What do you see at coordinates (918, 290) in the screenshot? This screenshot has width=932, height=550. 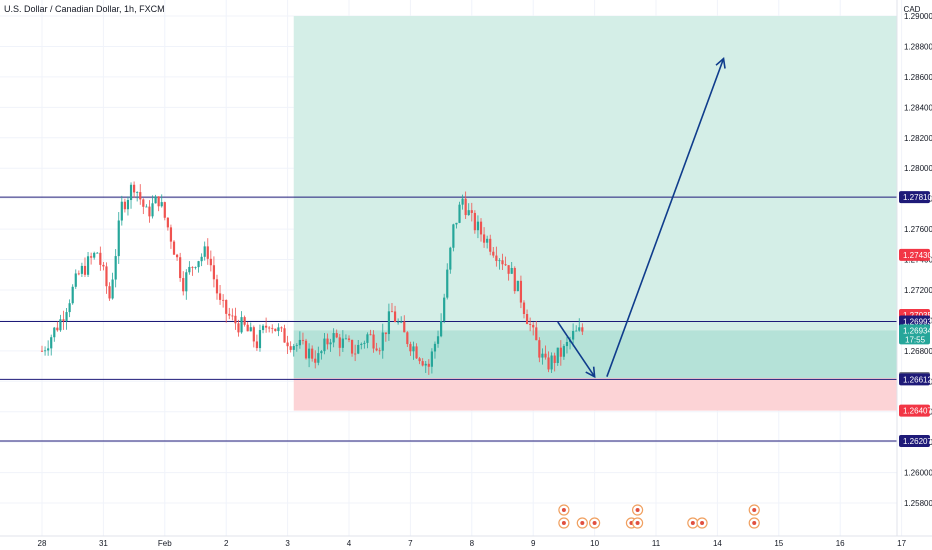 I see `price-tick-label: 1.27200` at bounding box center [918, 290].